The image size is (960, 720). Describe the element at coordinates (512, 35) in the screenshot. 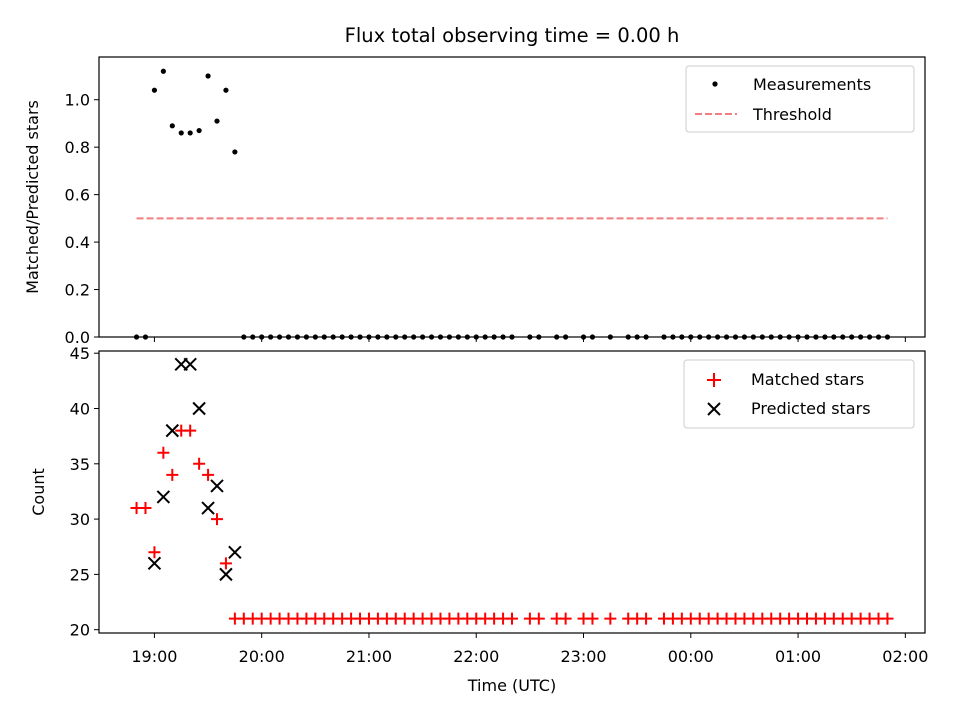

I see `chart-title: Flux total observing time = 0.00 h` at that location.